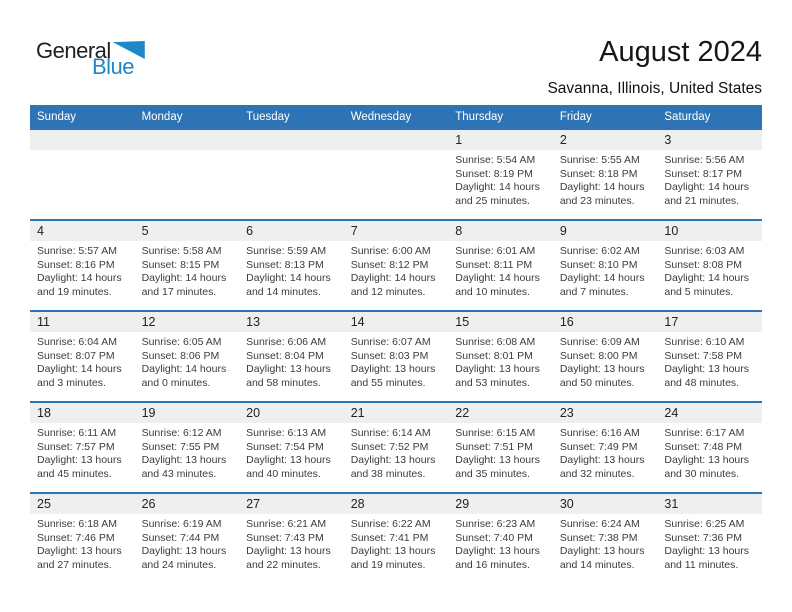 This screenshot has height=612, width=792. I want to click on day-info-line-sunrise: Sunrise: 5:57 AM, so click(77, 251).